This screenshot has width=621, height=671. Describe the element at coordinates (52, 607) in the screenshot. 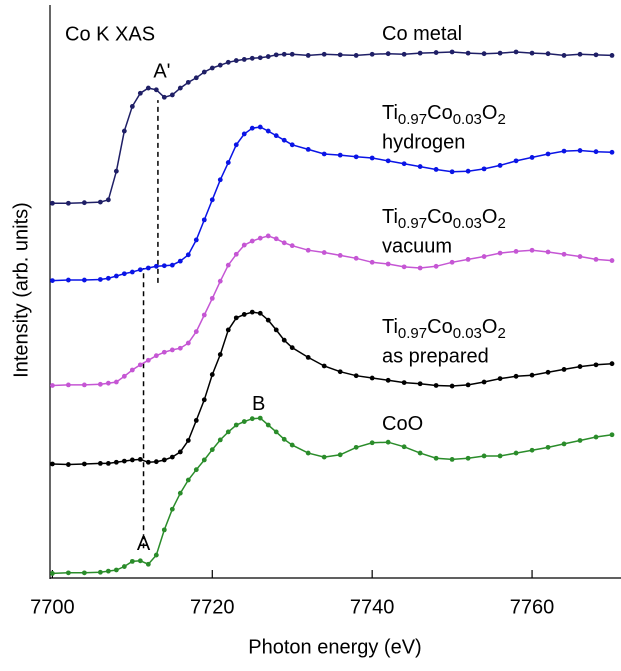

I see `x-tick-label: 7700` at that location.